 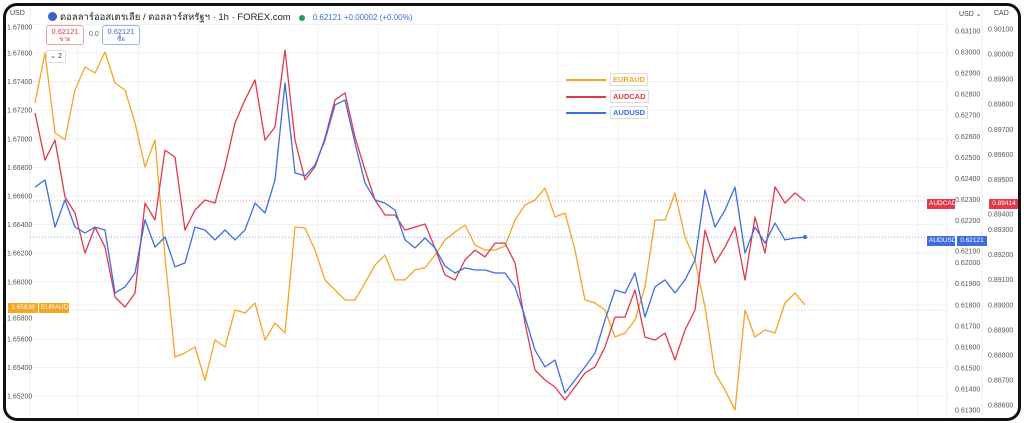 What do you see at coordinates (1000, 330) in the screenshot?
I see `cad-axis-tick-label: 0.88900` at bounding box center [1000, 330].